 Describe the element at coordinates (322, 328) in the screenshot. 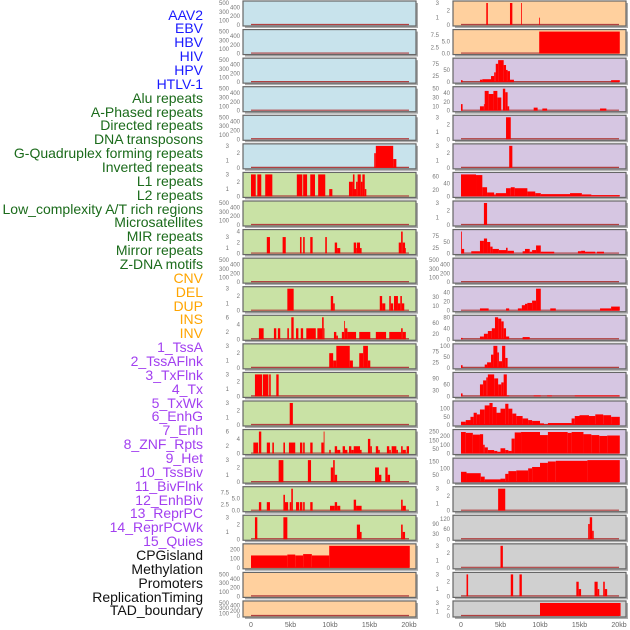

I see `track-panel-left: 0 2 4 6` at that location.